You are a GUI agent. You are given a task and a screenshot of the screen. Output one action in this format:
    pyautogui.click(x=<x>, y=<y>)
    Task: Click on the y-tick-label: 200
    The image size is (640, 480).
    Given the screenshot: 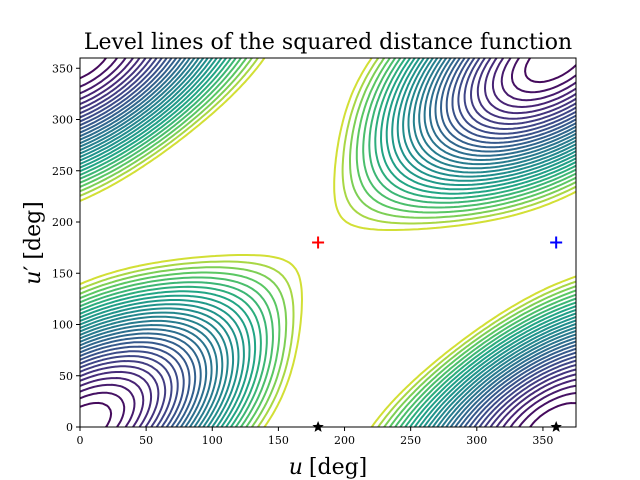 What is the action you would take?
    pyautogui.click(x=62, y=222)
    